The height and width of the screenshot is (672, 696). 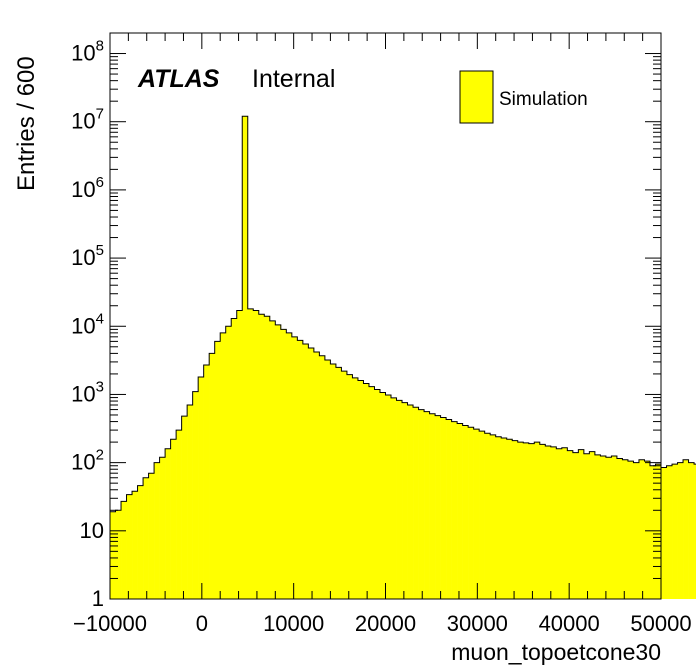 I want to click on y-tick-label: 10⁴, so click(x=87, y=324).